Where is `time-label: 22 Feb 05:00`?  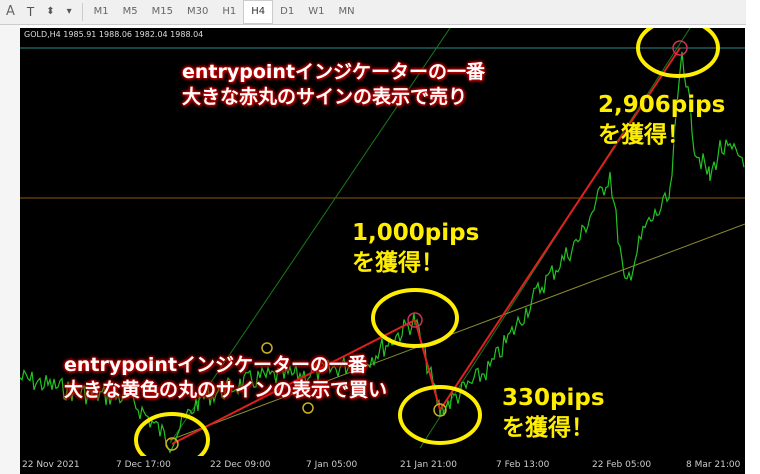
time-label: 22 Feb 05:00 is located at coordinates (622, 465).